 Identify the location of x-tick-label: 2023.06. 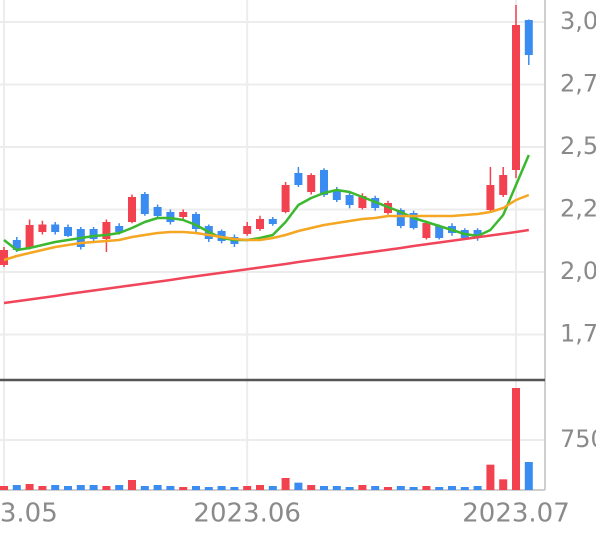
(247, 514).